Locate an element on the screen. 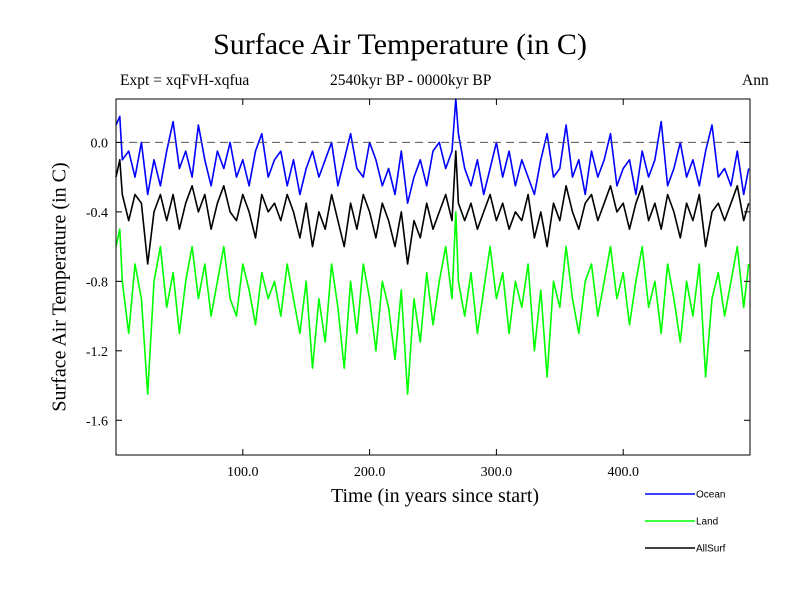  x-tick-label: 300.0 is located at coordinates (497, 472).